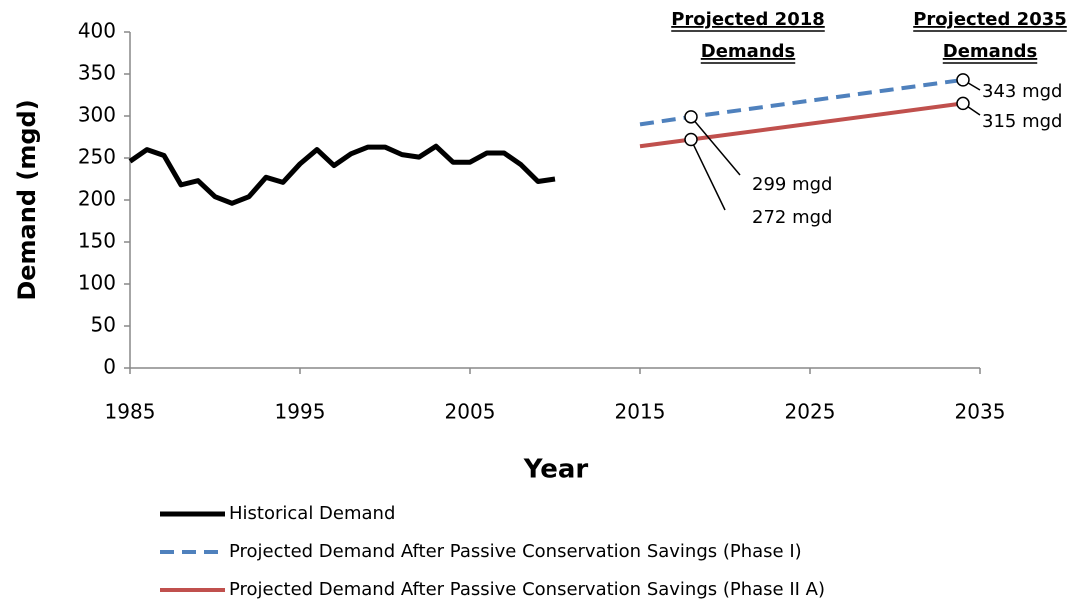  Describe the element at coordinates (97, 283) in the screenshot. I see `y-tick-label: 100` at that location.